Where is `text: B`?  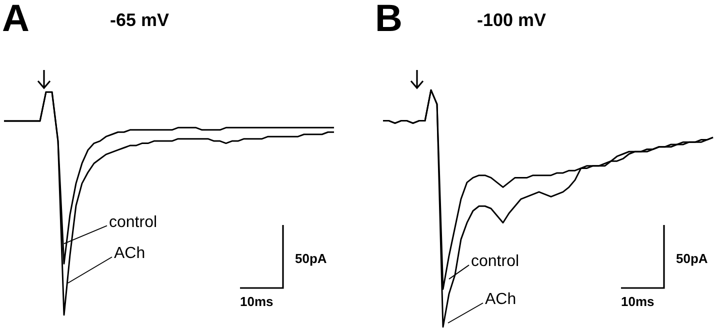
text: B is located at coordinates (388, 20).